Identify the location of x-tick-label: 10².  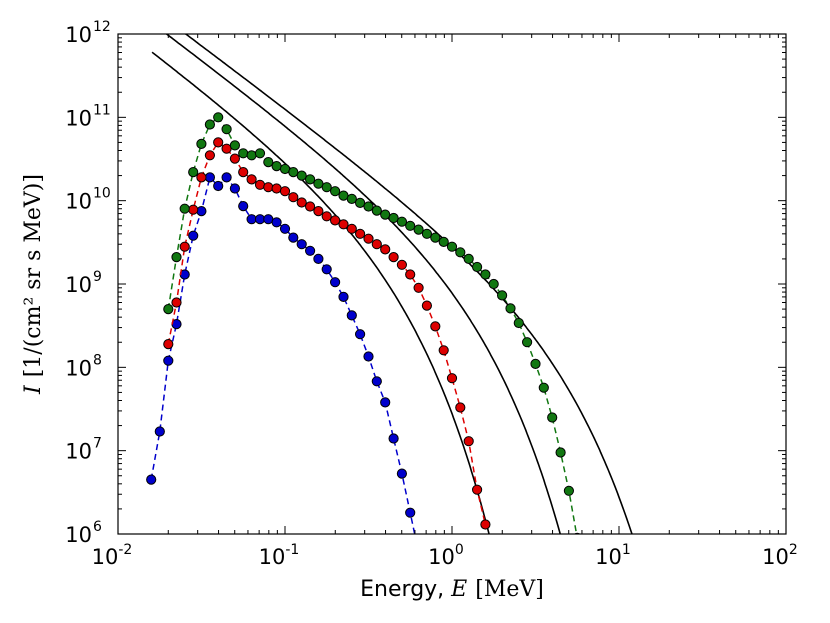
(780, 555).